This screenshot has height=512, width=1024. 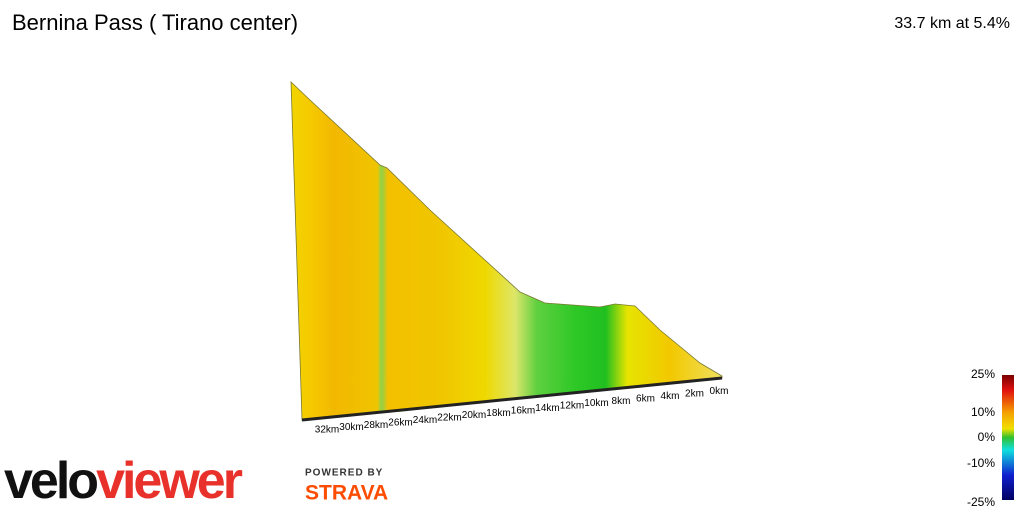 What do you see at coordinates (327, 430) in the screenshot?
I see `distance-label: 32km` at bounding box center [327, 430].